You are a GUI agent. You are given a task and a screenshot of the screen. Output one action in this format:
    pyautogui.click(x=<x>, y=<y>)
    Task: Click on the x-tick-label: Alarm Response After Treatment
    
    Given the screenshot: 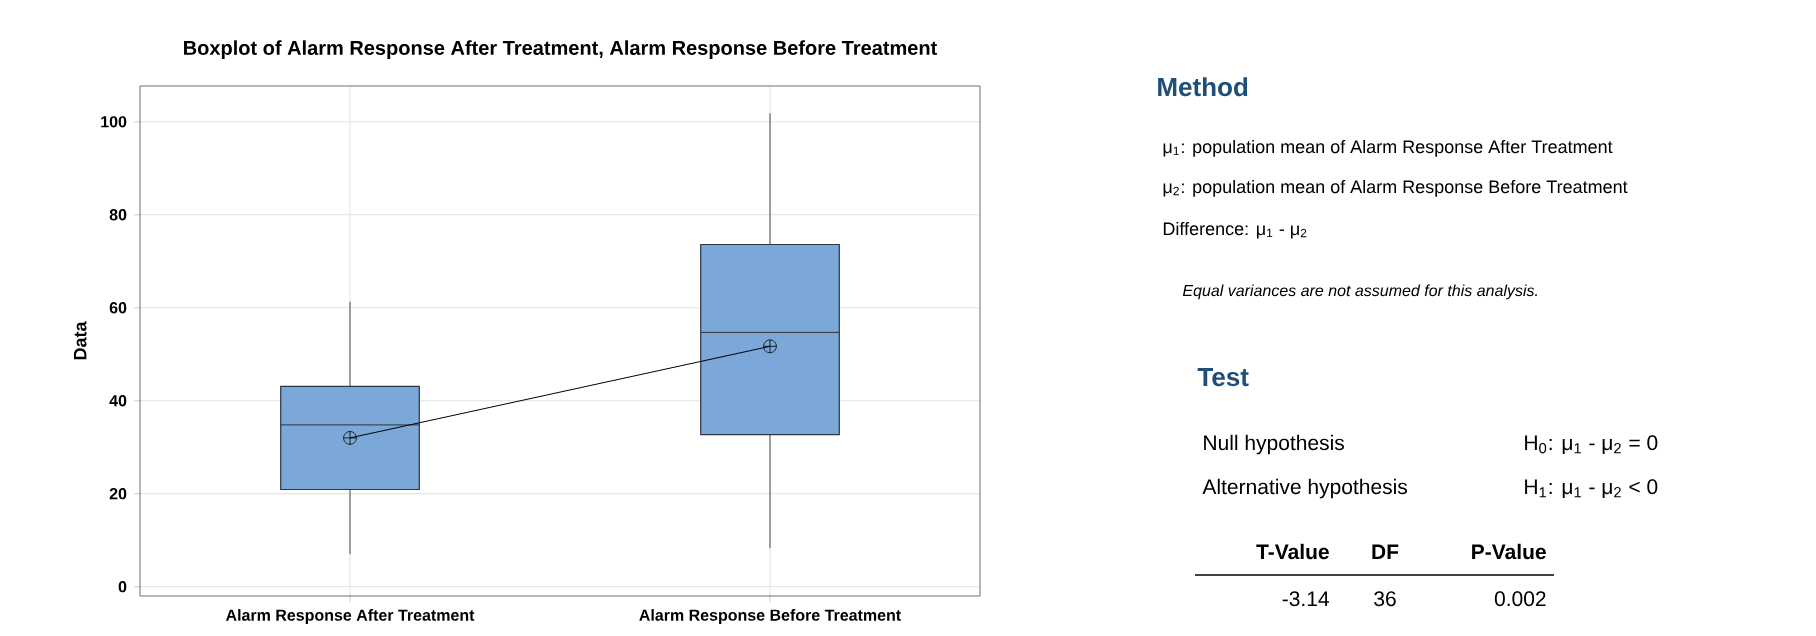 What is the action you would take?
    pyautogui.click(x=350, y=616)
    